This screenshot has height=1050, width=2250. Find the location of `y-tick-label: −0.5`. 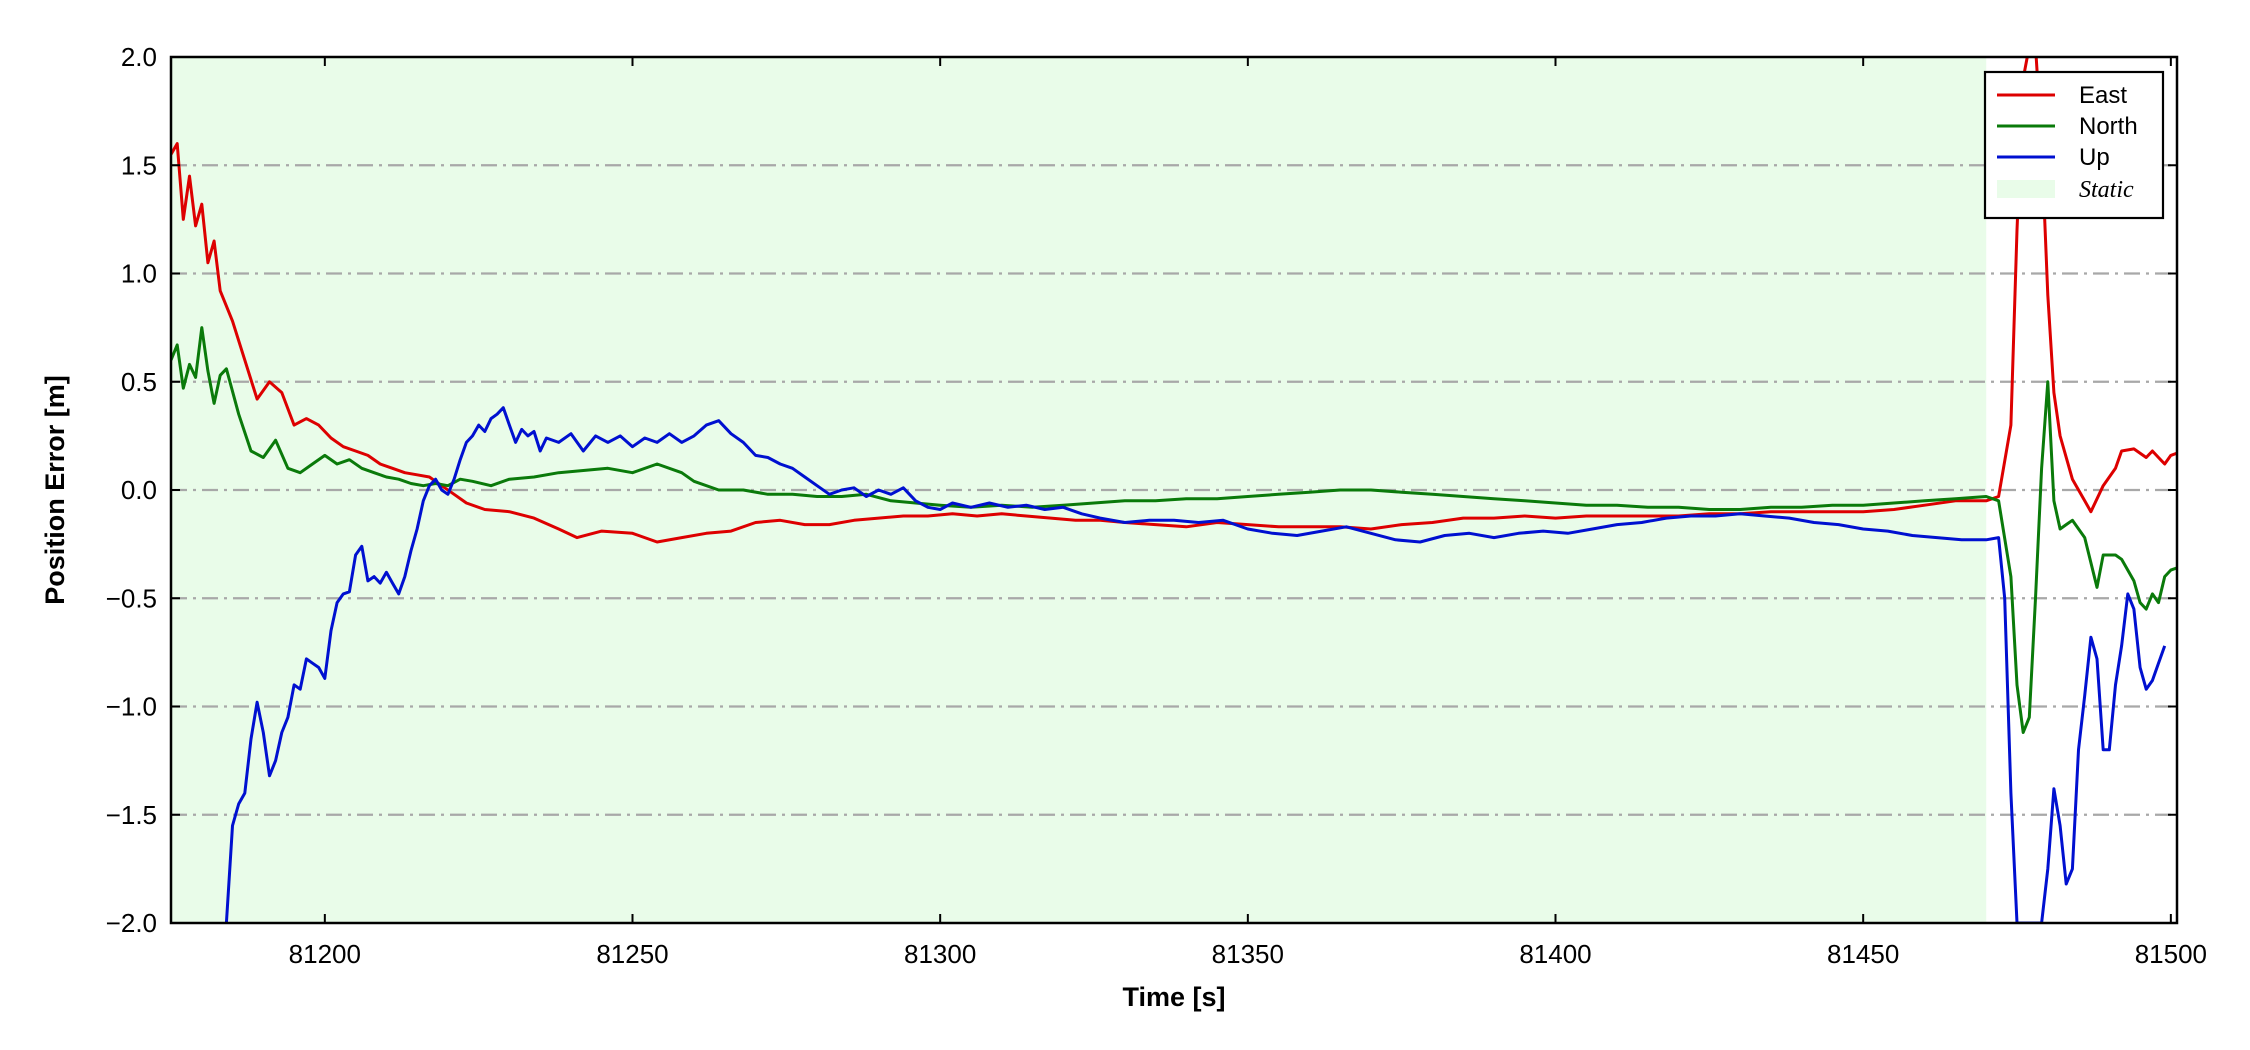

y-tick-label: −0.5 is located at coordinates (131, 598).